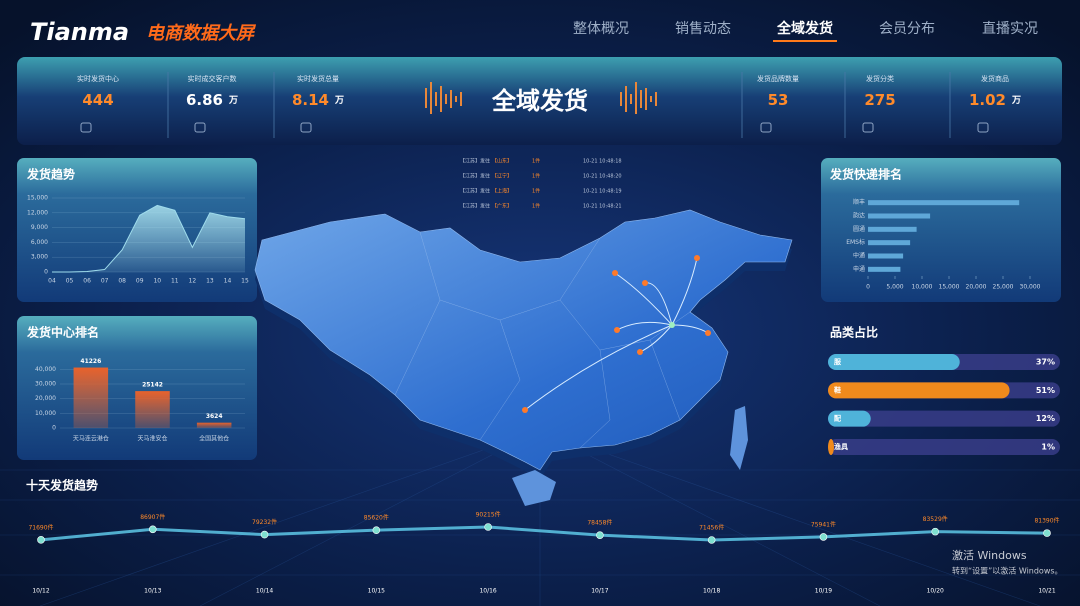 The width and height of the screenshot is (1080, 606). I want to click on kpi-number: 275, so click(879, 100).